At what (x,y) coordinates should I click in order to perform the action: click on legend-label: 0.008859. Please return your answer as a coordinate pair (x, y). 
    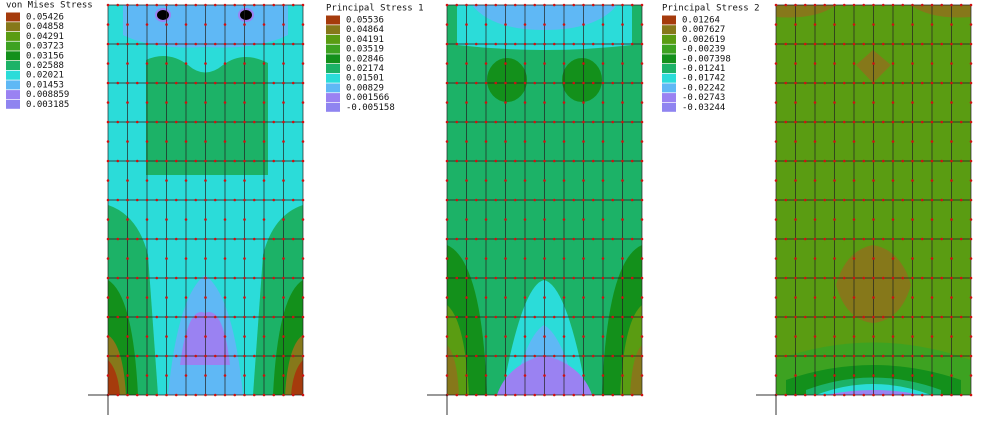
    Looking at the image, I should click on (47, 95).